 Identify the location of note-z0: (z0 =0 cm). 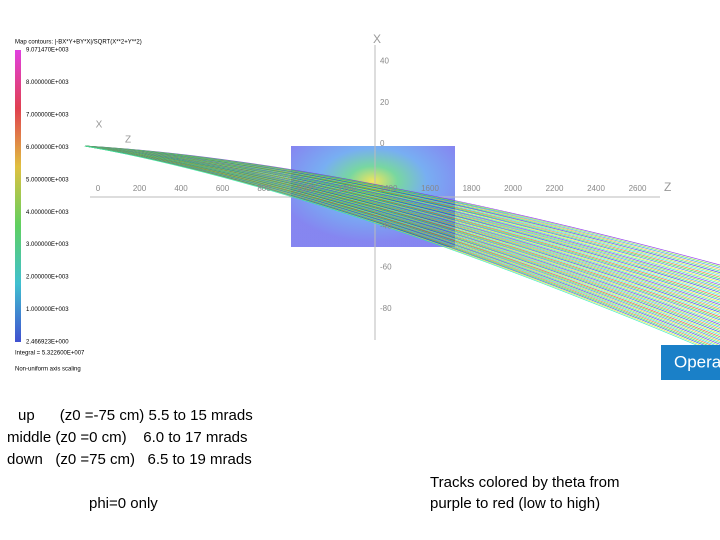
(91, 437).